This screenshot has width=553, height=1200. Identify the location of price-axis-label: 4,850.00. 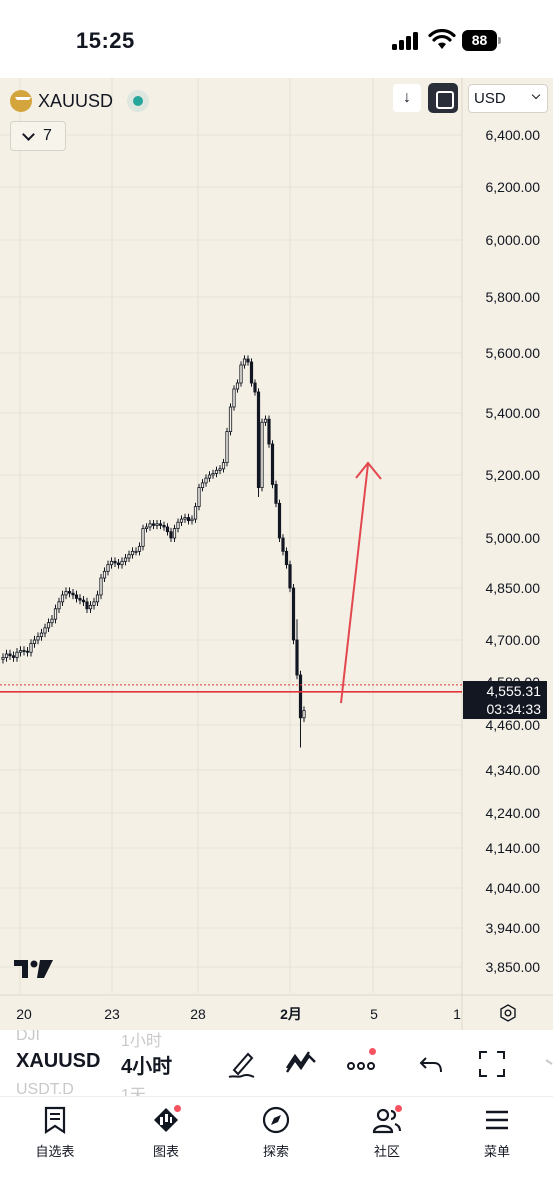
(513, 588).